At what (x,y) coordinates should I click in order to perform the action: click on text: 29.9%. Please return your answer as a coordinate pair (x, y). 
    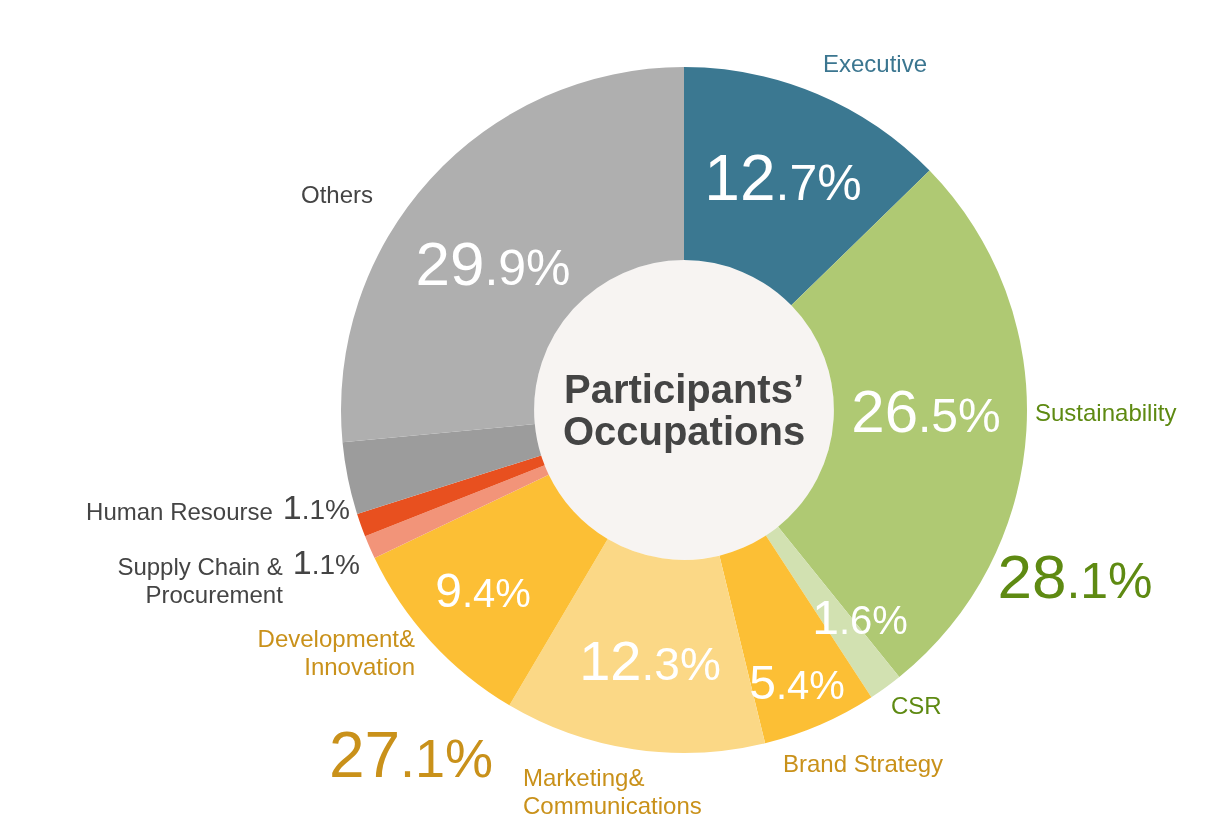
    Looking at the image, I should click on (493, 263).